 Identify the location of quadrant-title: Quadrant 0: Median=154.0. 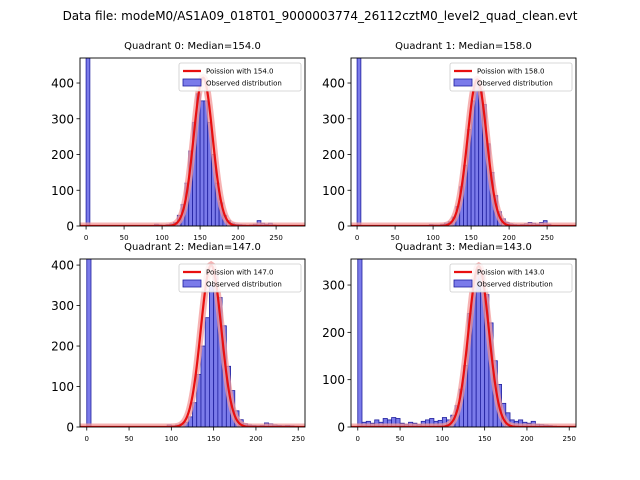
(192, 46).